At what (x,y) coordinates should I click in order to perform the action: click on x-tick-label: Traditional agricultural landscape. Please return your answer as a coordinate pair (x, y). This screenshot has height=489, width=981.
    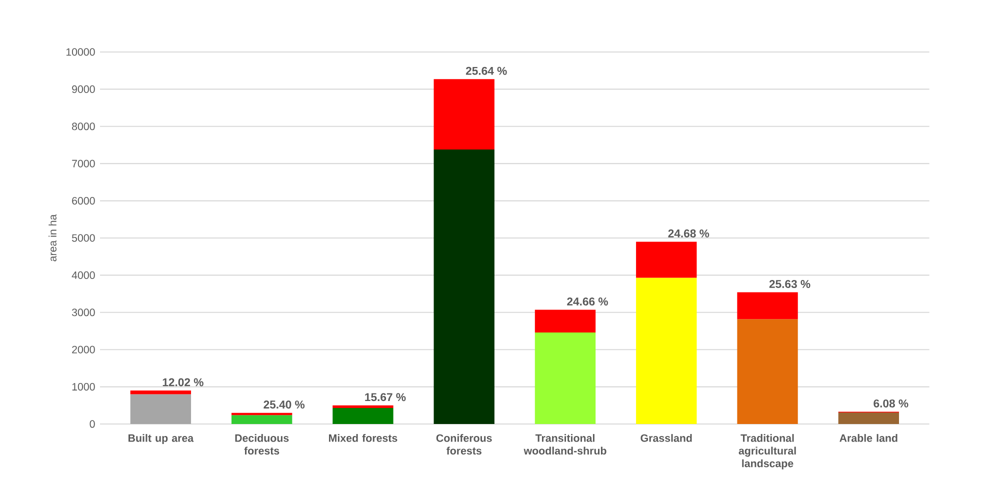
    Looking at the image, I should click on (767, 452).